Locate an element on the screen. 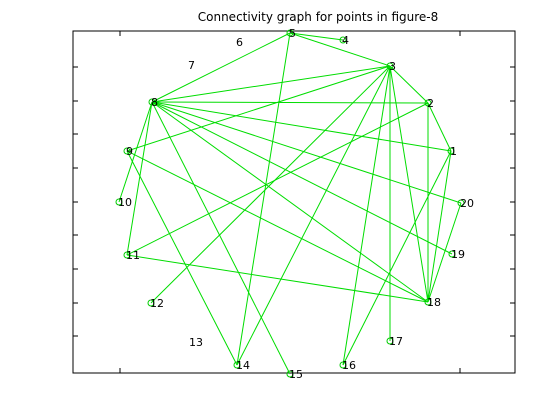  node-label-18: 18 is located at coordinates (434, 302).